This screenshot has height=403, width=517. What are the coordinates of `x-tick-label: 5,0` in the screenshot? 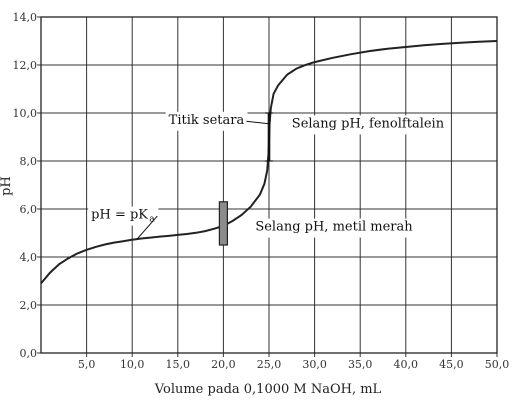 It's located at (87, 364).